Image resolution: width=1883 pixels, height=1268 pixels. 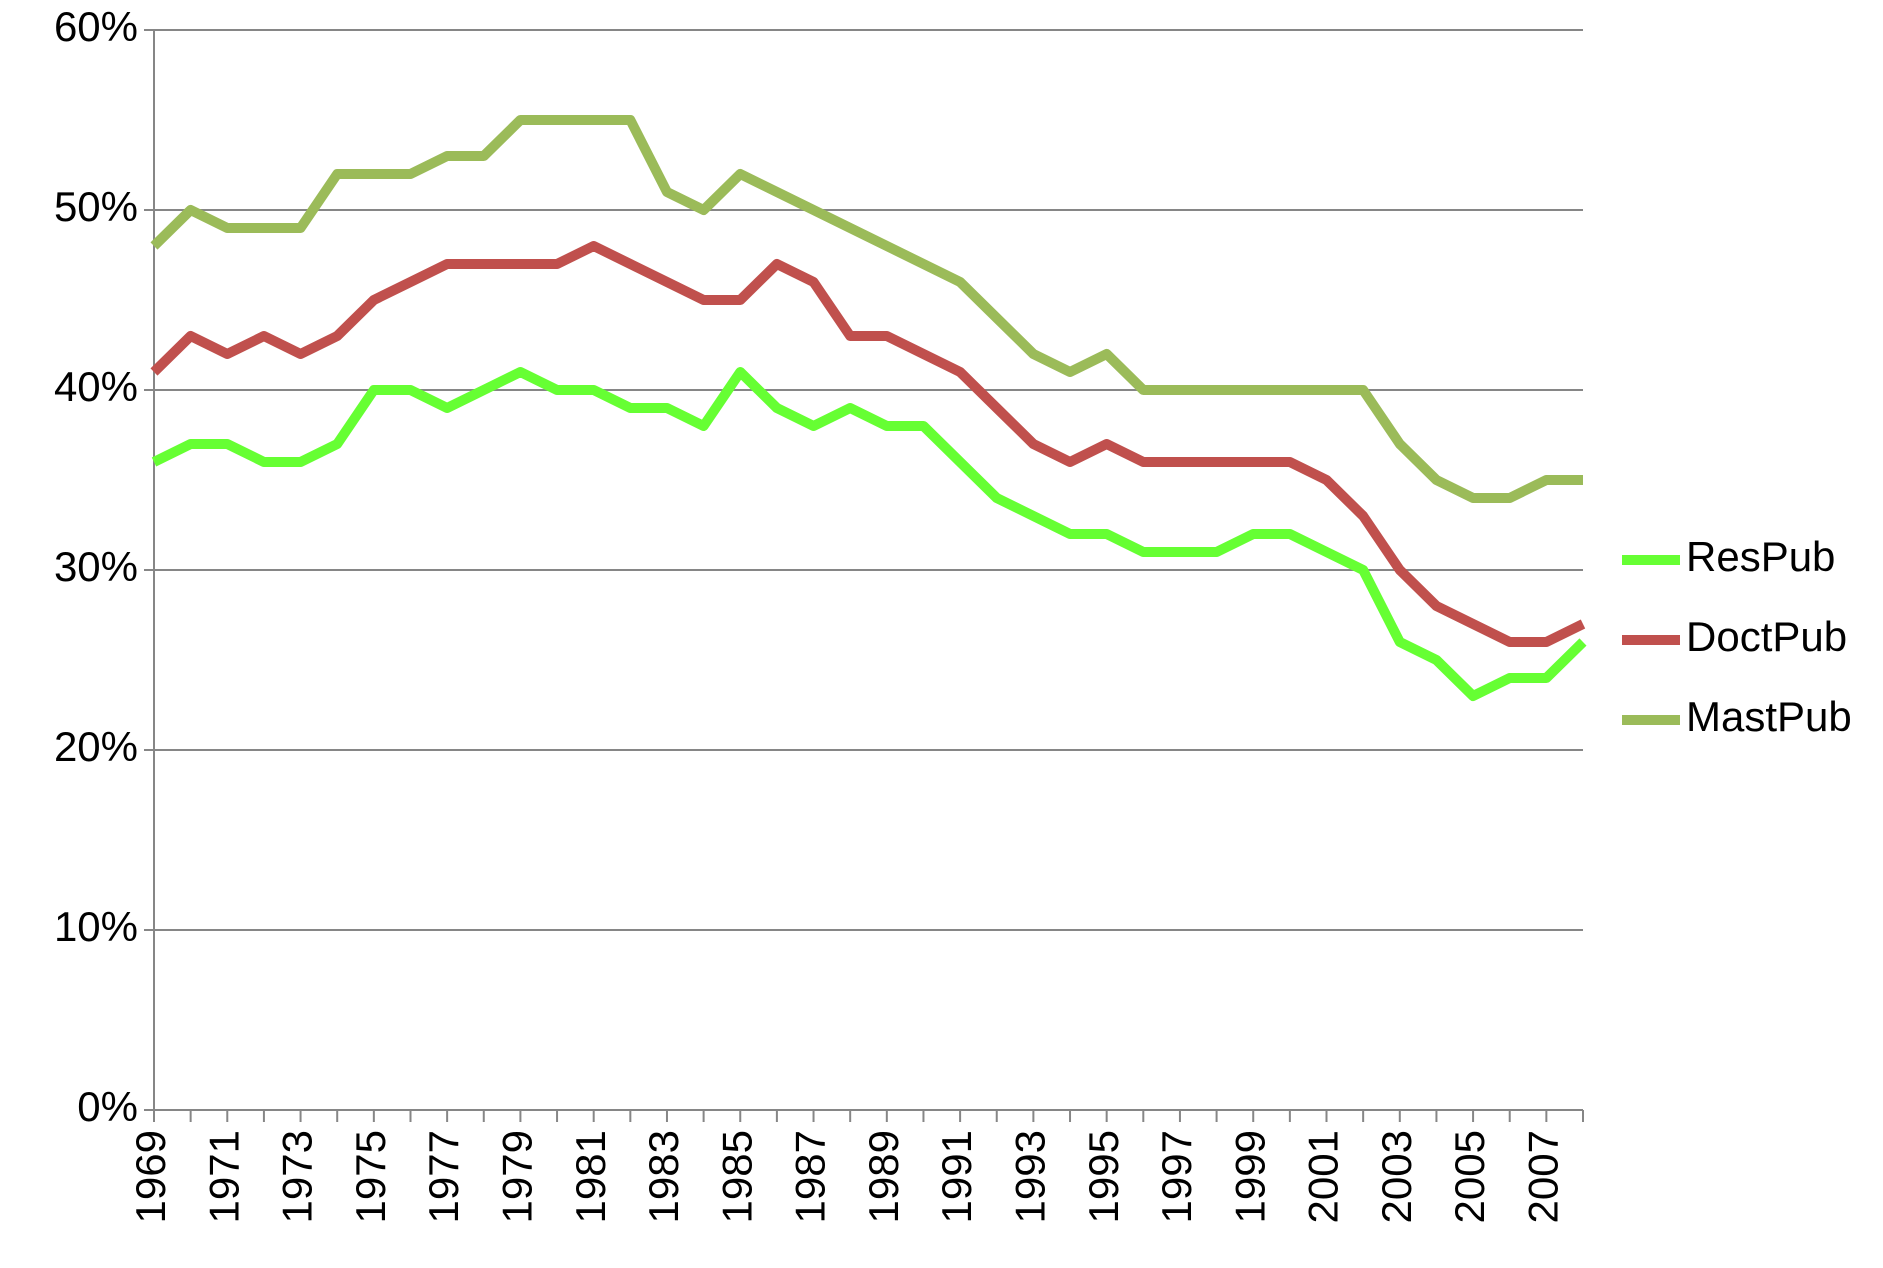 What do you see at coordinates (96, 566) in the screenshot?
I see `y-tick-label: 30%` at bounding box center [96, 566].